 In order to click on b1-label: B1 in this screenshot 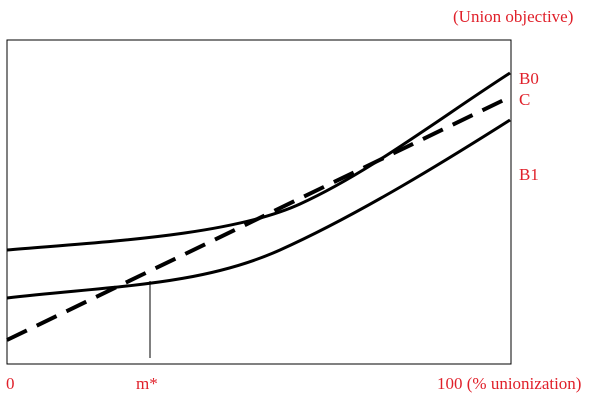, I will do `click(529, 174)`.